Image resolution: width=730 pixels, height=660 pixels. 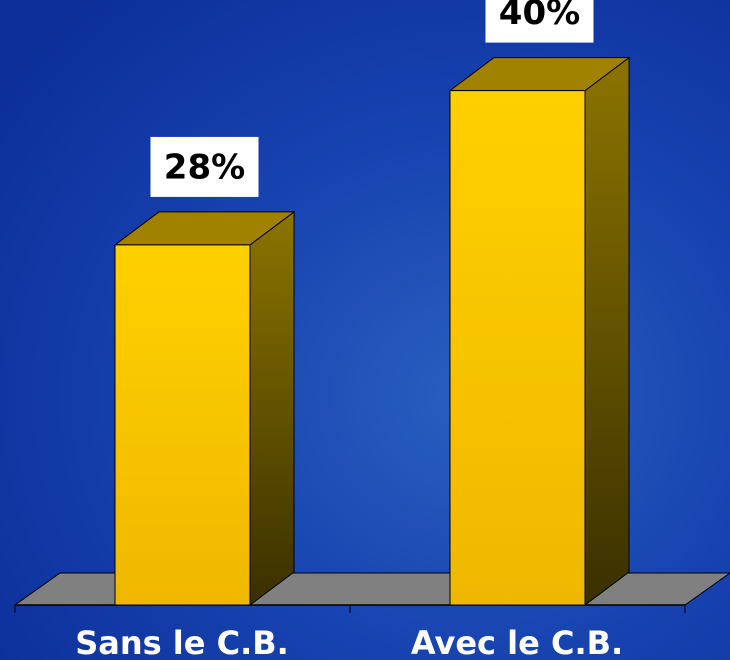 I want to click on x-tick-label: Sans le C.B., so click(x=182, y=642).